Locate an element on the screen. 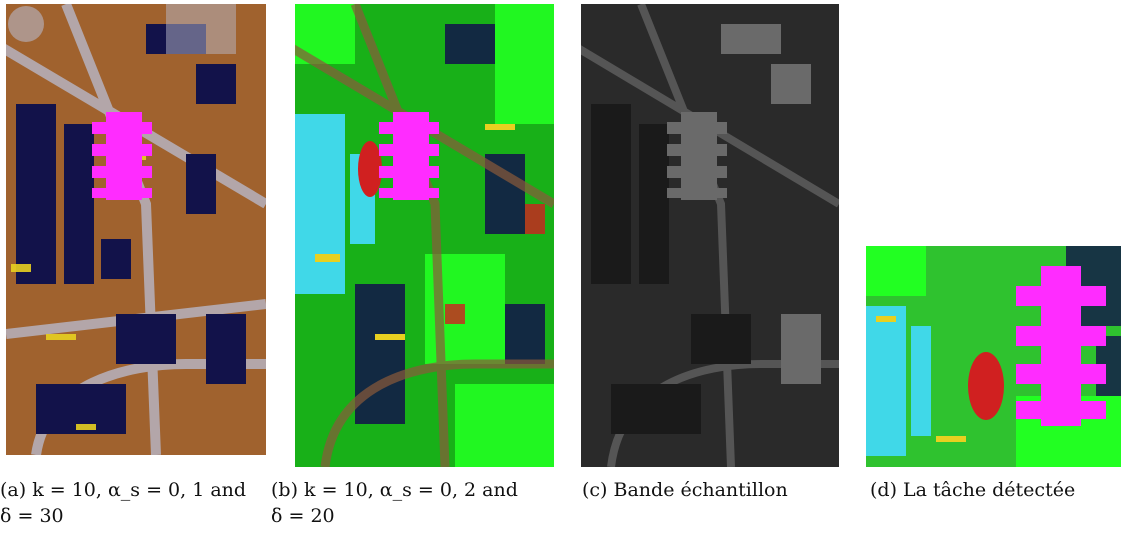 The image size is (1121, 538). panel-d-image is located at coordinates (993, 356).